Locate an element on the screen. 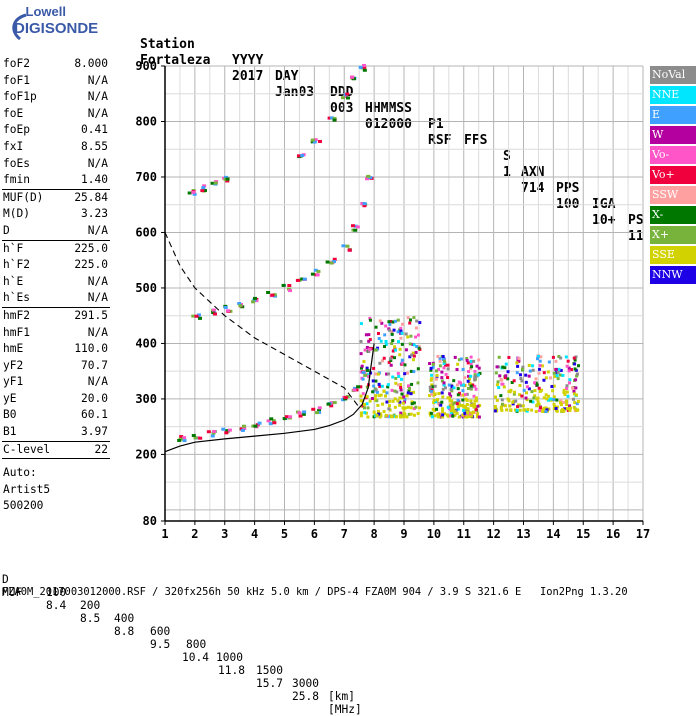 Image resolution: width=700 pixels, height=716 pixels. x-tick-label: 5 is located at coordinates (284, 534).